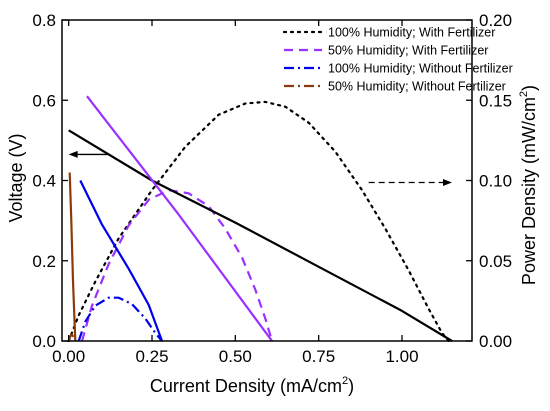 The width and height of the screenshot is (550, 411). What do you see at coordinates (151, 356) in the screenshot?
I see `x-tick-label: 0.25` at bounding box center [151, 356].